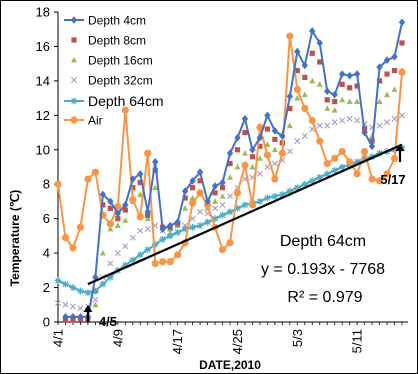  What do you see at coordinates (43, 46) in the screenshot?
I see `y-tick-label: 16` at bounding box center [43, 46].